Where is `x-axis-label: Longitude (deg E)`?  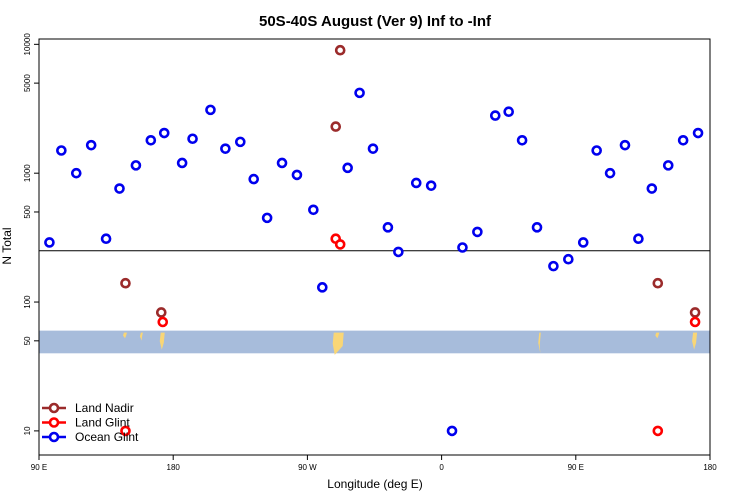
x-axis-label: Longitude (deg E) is located at coordinates (374, 484).